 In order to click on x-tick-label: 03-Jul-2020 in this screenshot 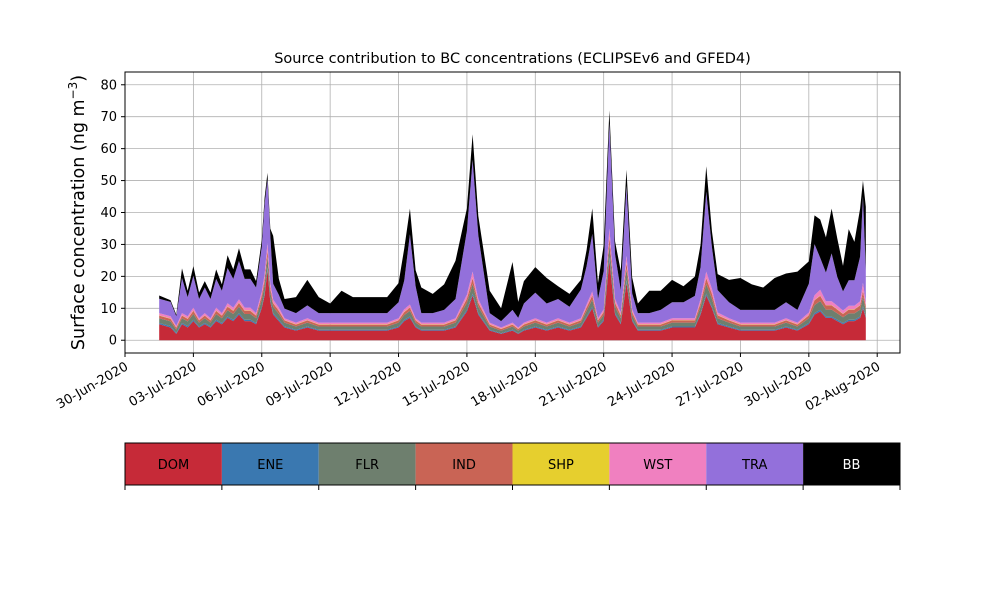, I will do `click(163, 384)`.